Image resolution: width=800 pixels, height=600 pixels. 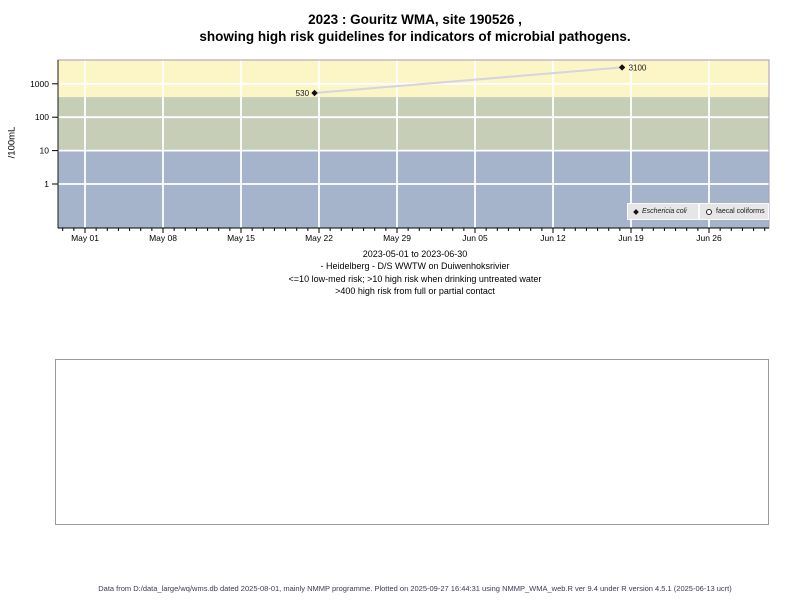 I want to click on caption-date-range: 2023-05-01 to 2023-06-30, so click(x=415, y=254).